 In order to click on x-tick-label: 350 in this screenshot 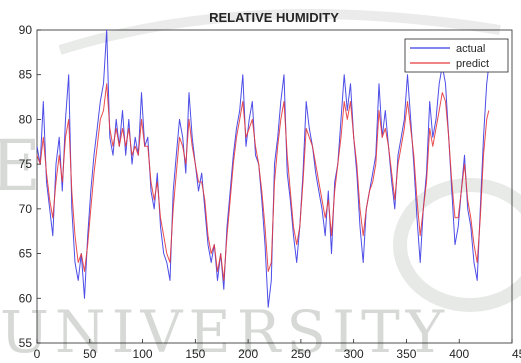, I will do `click(406, 354)`.